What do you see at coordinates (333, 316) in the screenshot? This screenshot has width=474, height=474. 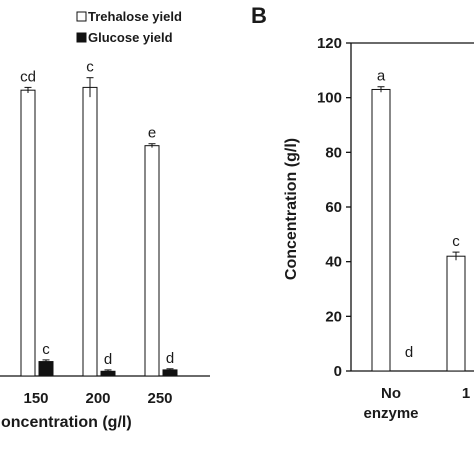 I see `y-tick-label: 20` at bounding box center [333, 316].